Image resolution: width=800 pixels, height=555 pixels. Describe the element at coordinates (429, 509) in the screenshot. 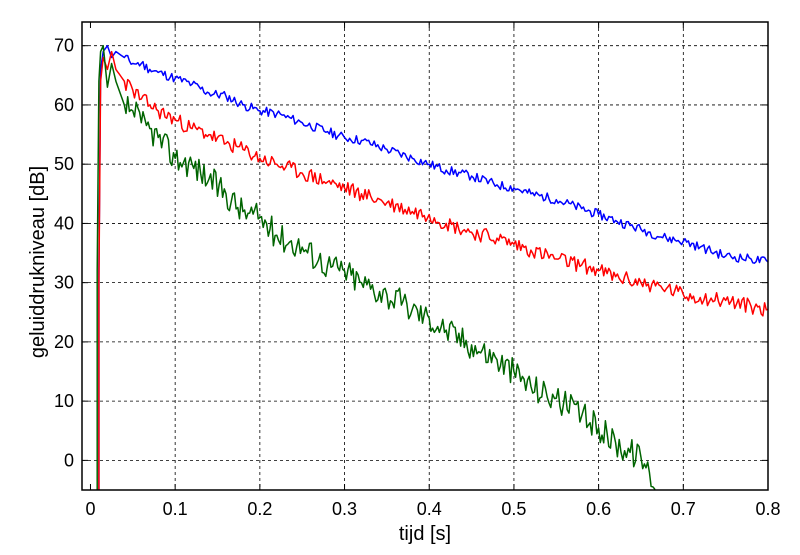

I see `x-tick-label: 0.4` at that location.